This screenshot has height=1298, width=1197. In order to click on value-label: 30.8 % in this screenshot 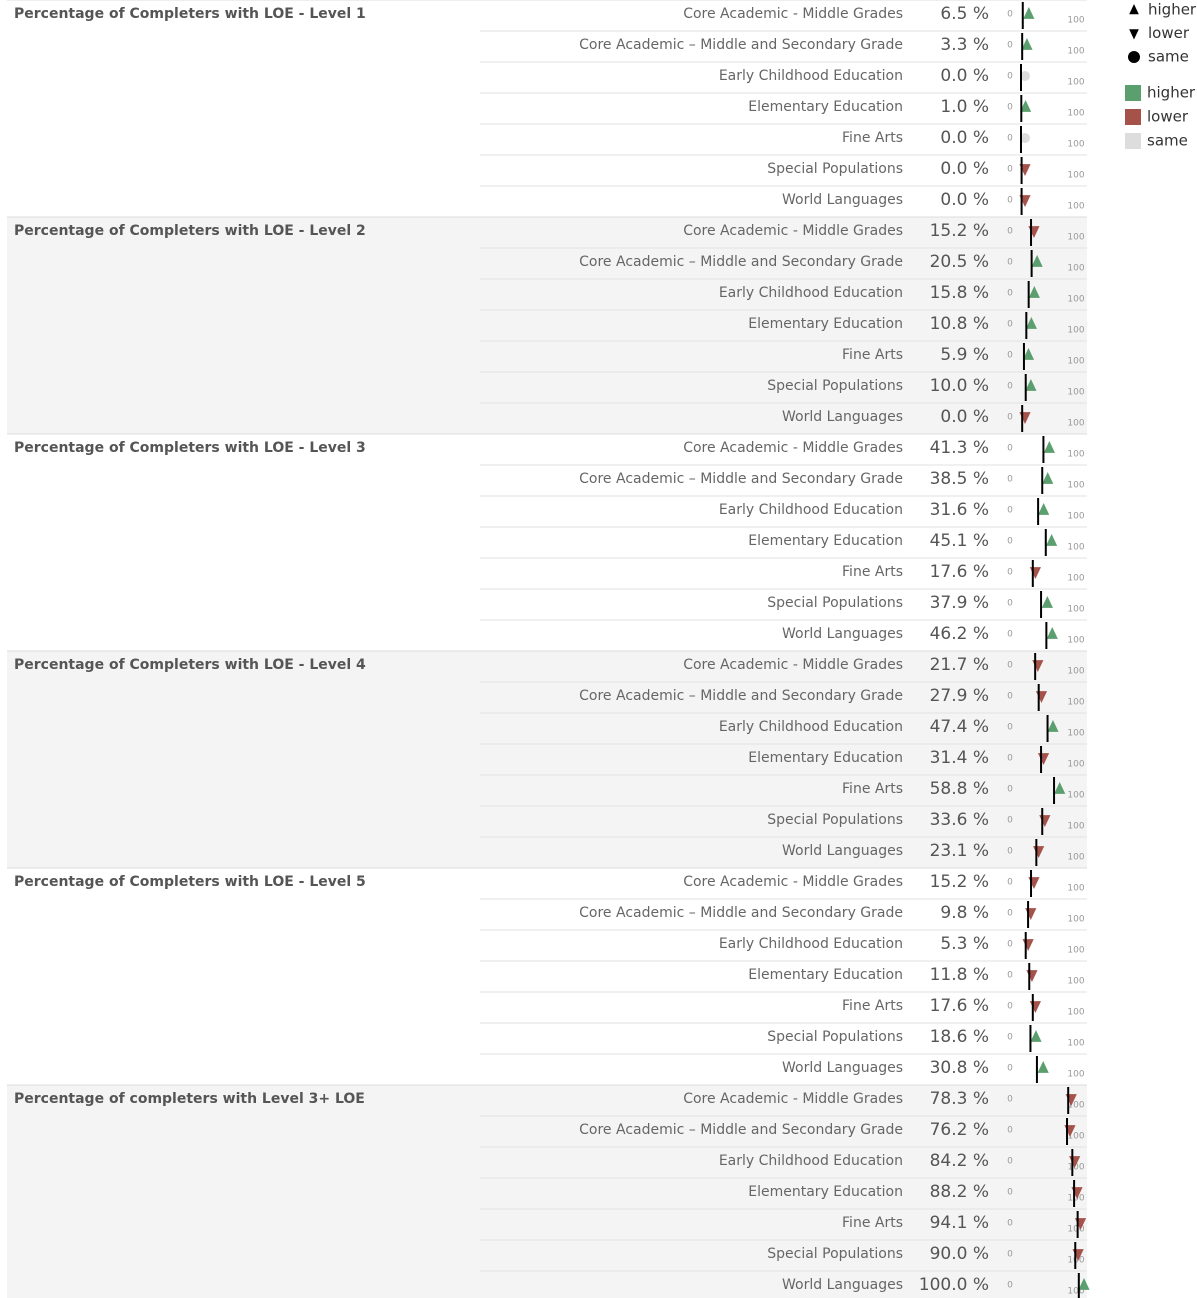, I will do `click(959, 1068)`.